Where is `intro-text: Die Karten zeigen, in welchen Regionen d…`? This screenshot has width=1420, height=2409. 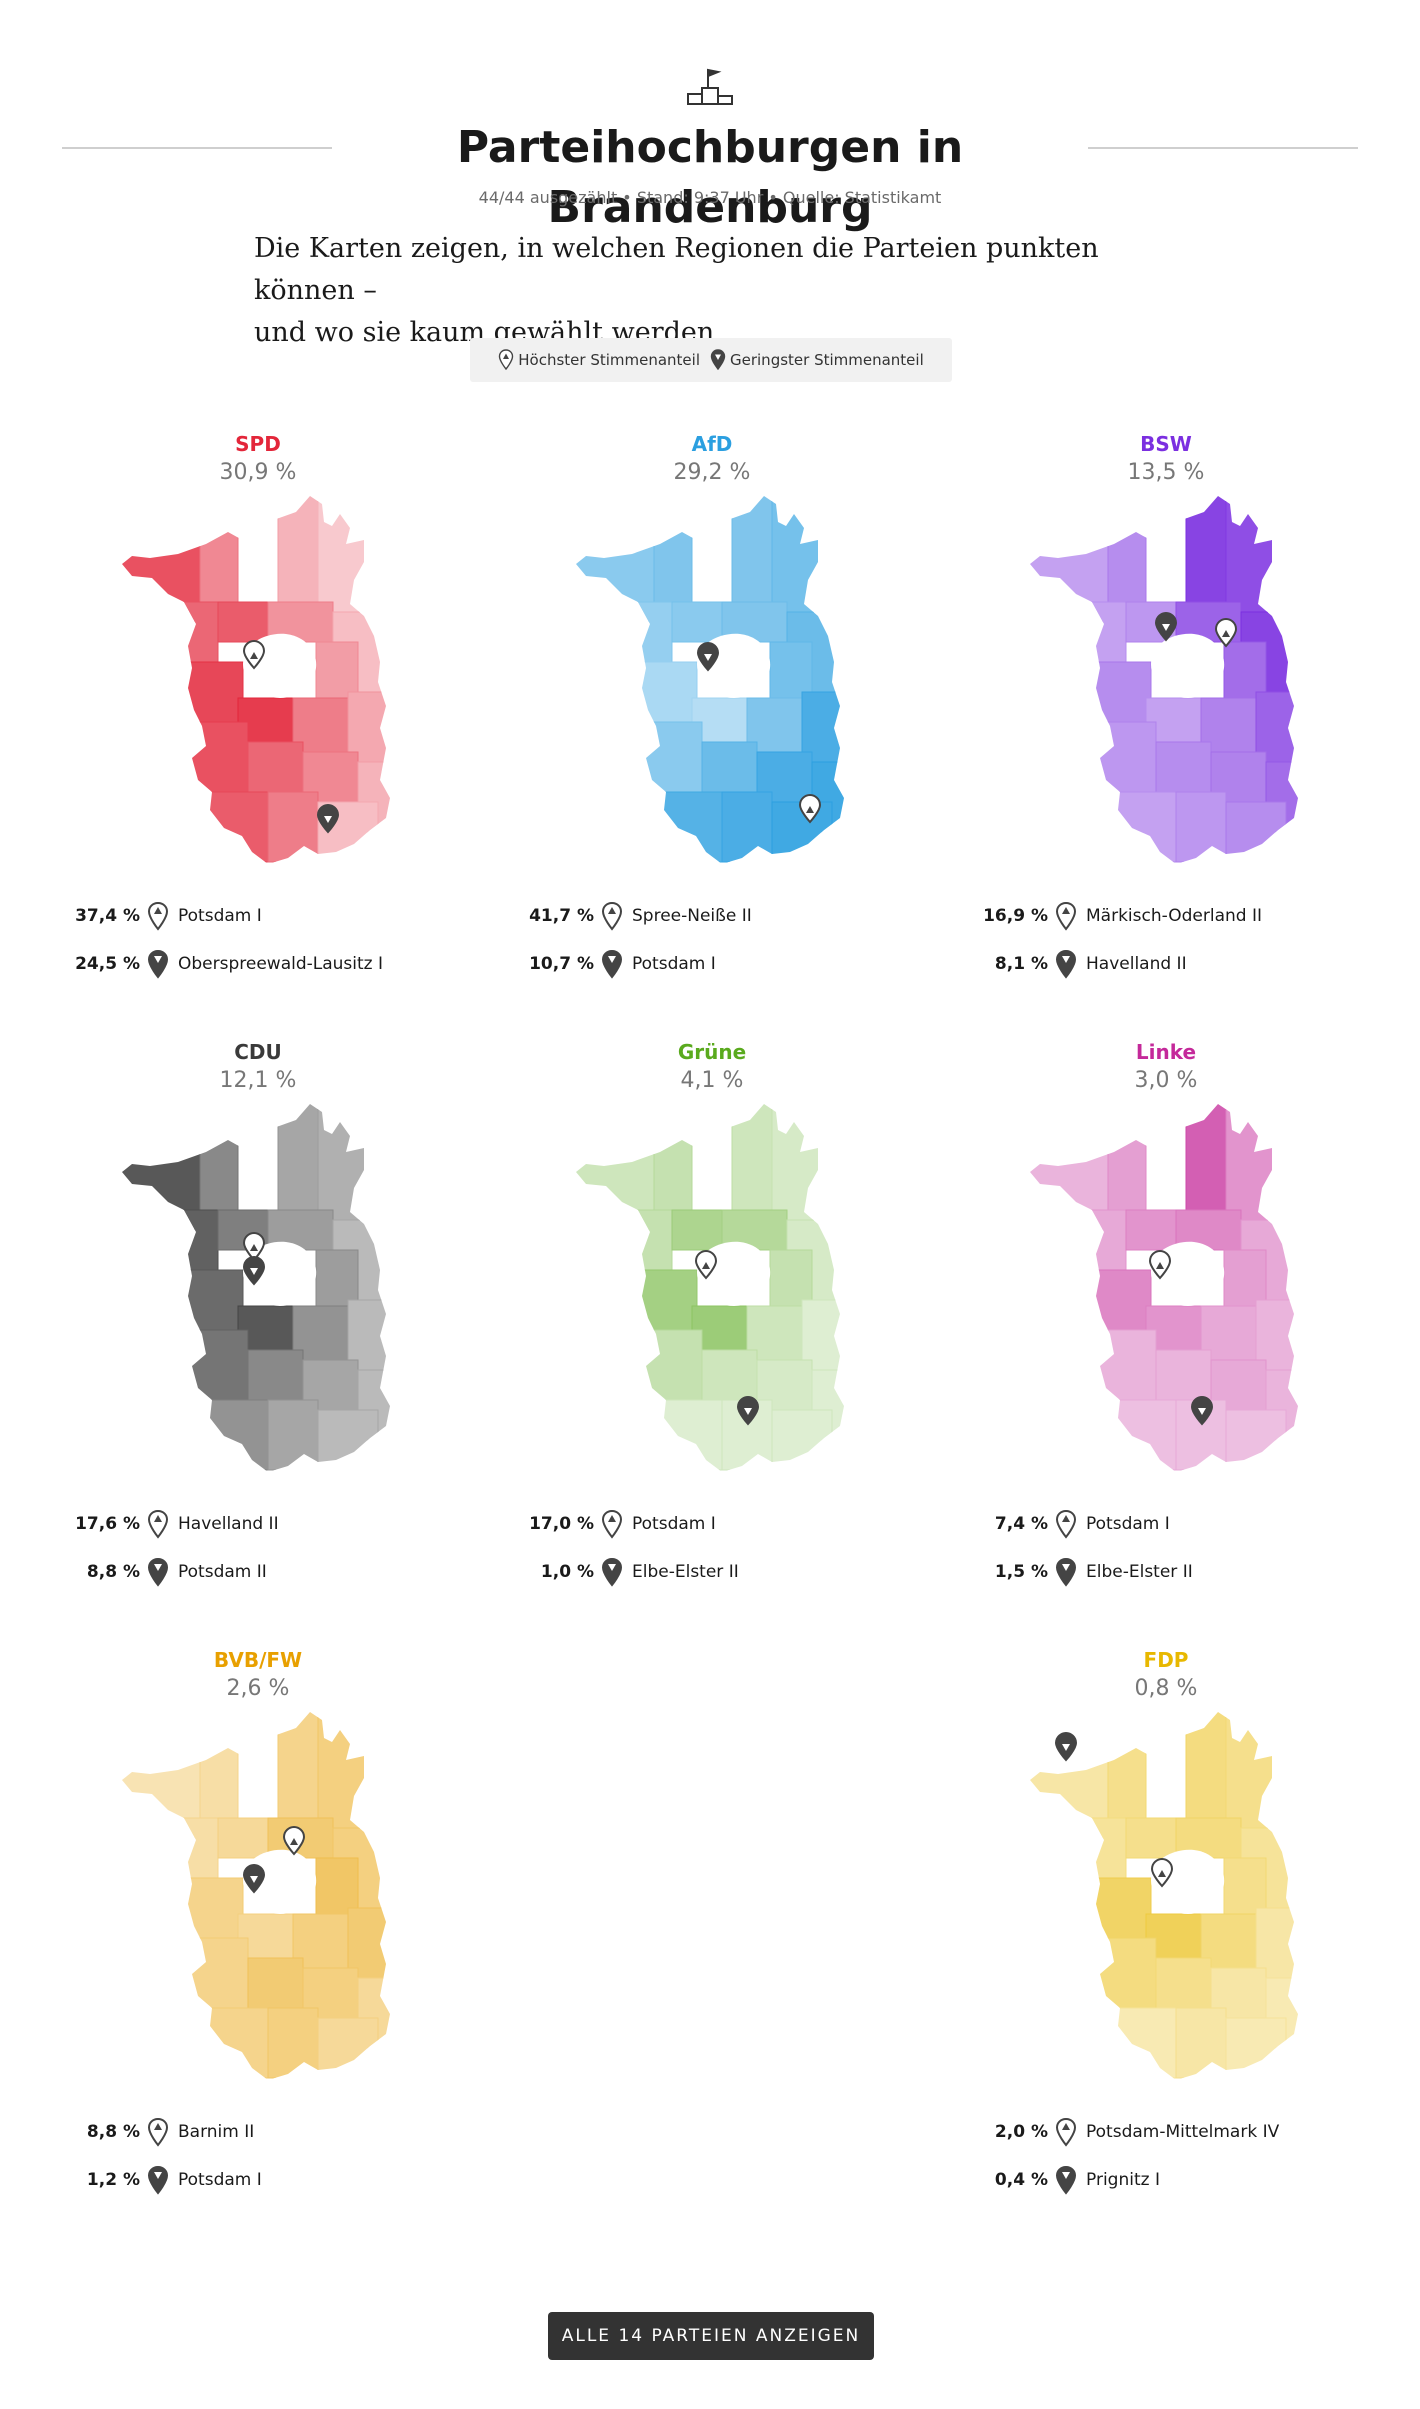
intro-text: Die Karten zeigen, in welchen Regionen d… is located at coordinates (714, 291).